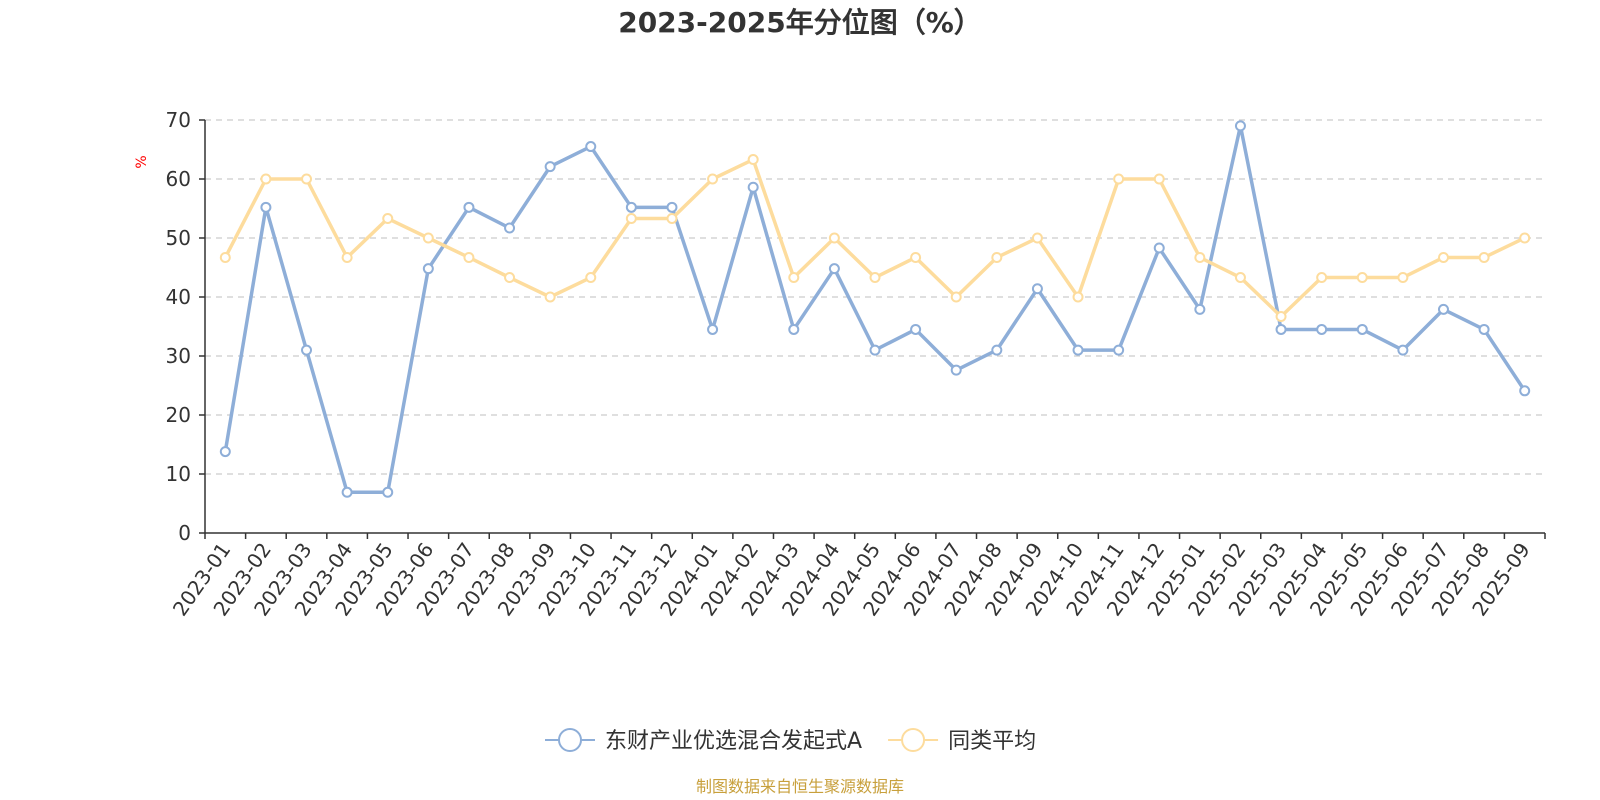 The height and width of the screenshot is (800, 1600). Describe the element at coordinates (800, 22) in the screenshot. I see `chart-title: 2023-2025年分位图（%）` at that location.